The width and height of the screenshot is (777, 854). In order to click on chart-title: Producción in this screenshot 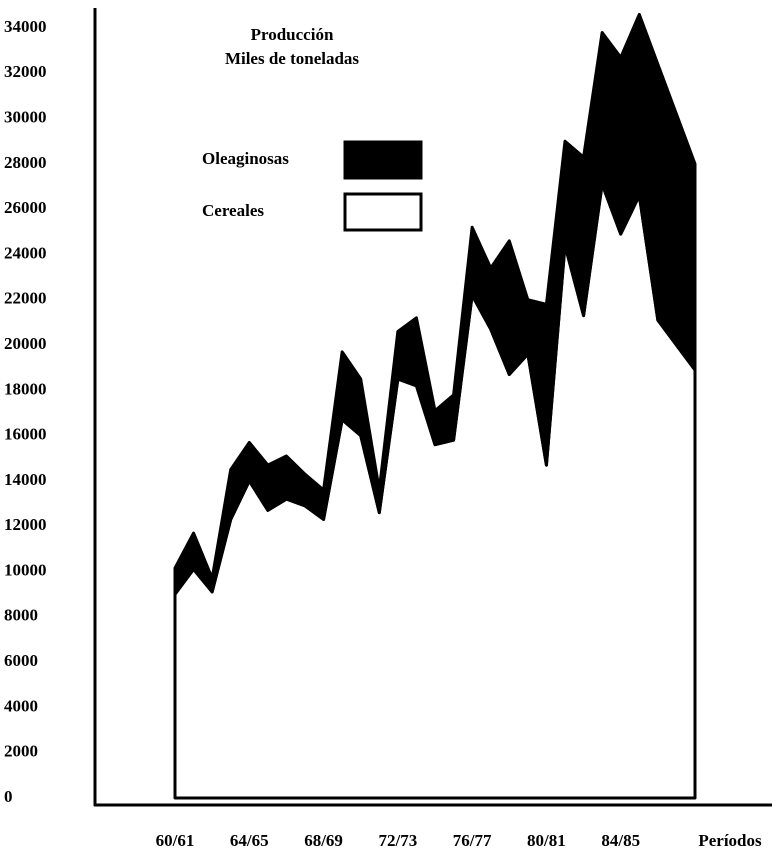, I will do `click(292, 34)`.